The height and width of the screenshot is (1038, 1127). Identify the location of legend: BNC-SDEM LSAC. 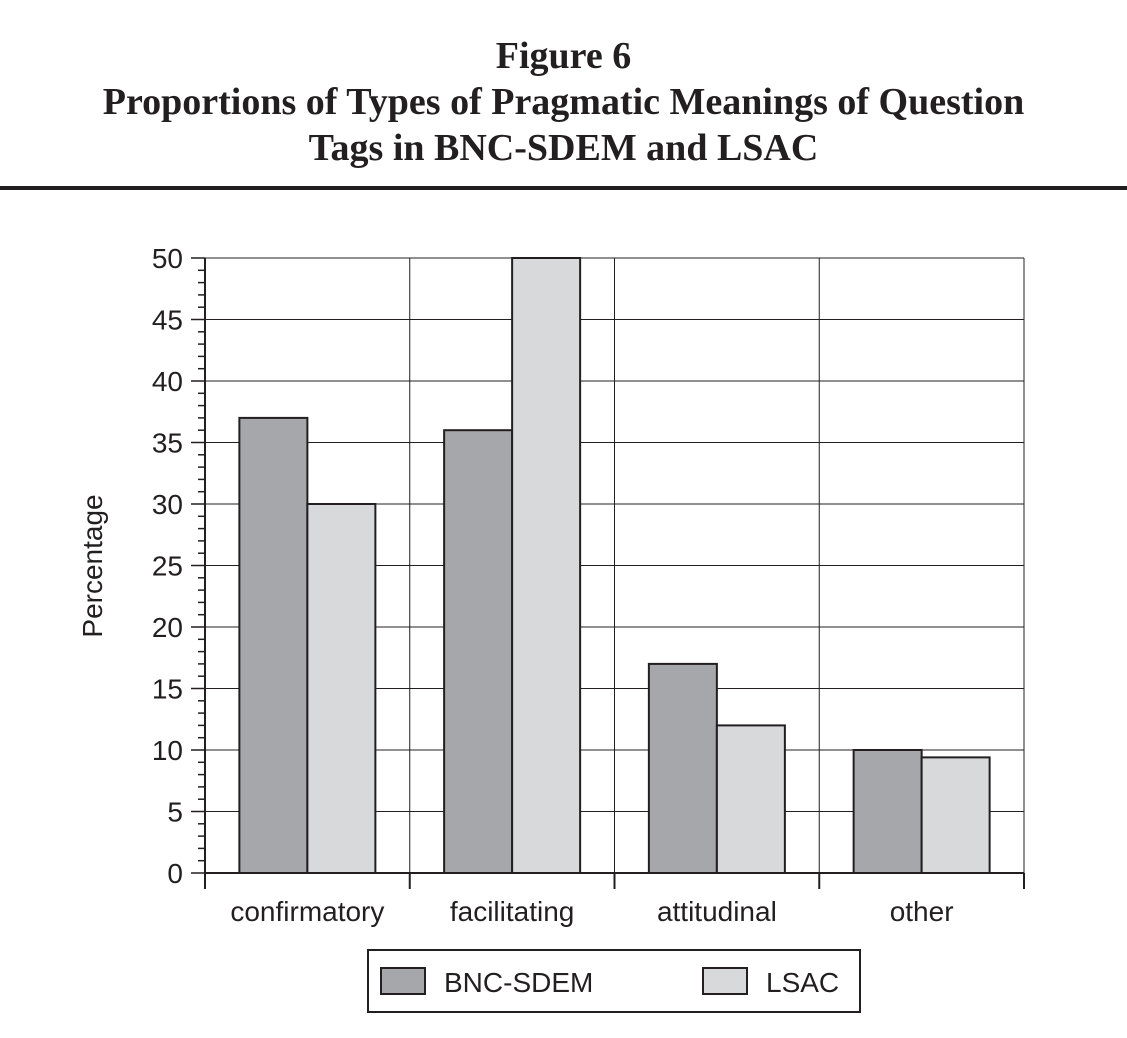
(614, 981).